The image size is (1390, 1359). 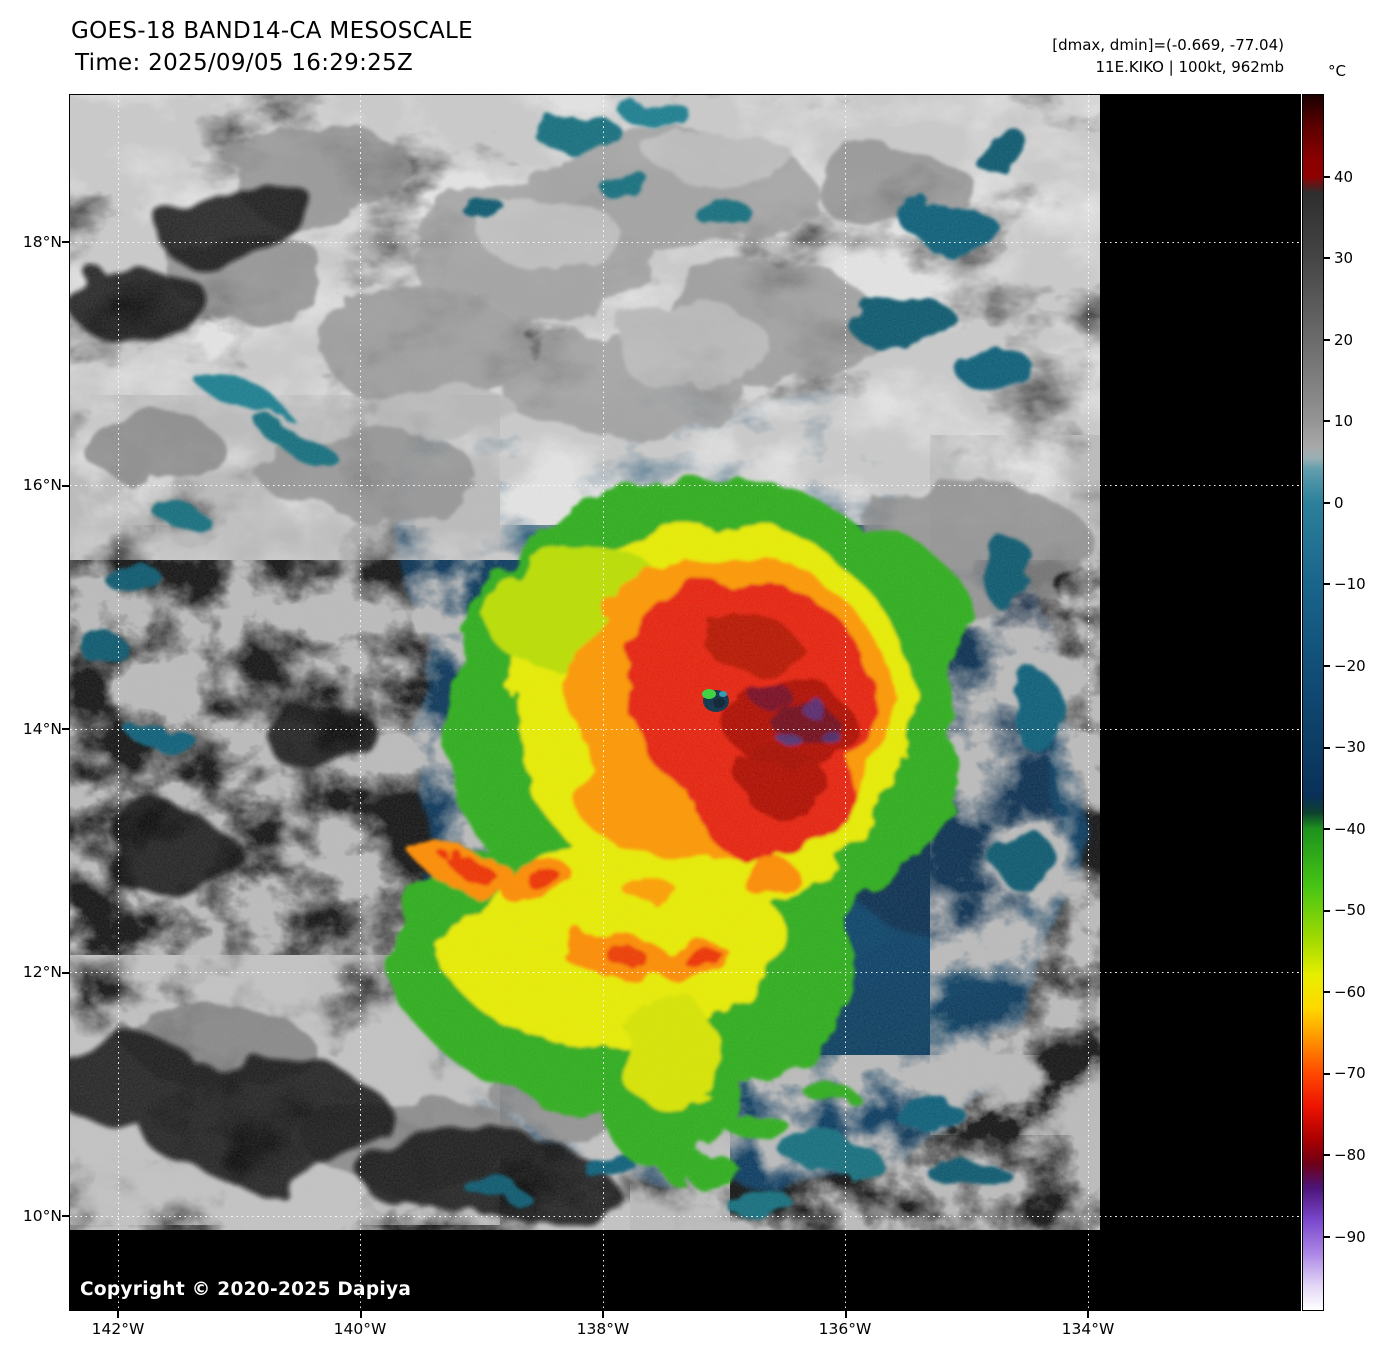 I want to click on colorbar-label-40: 40, so click(x=1344, y=177).